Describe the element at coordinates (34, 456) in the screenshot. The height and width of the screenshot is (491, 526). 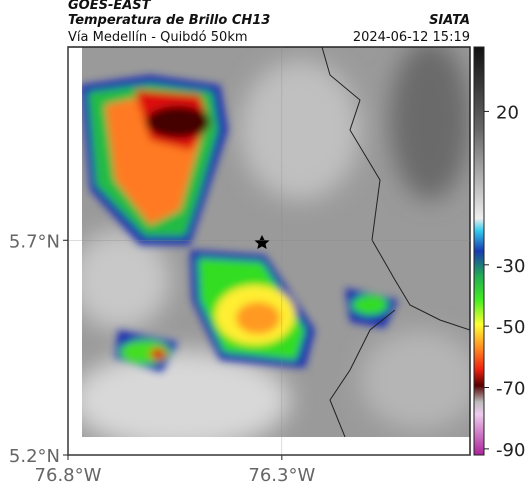
I see `y-tick-label: 5.2°N` at that location.